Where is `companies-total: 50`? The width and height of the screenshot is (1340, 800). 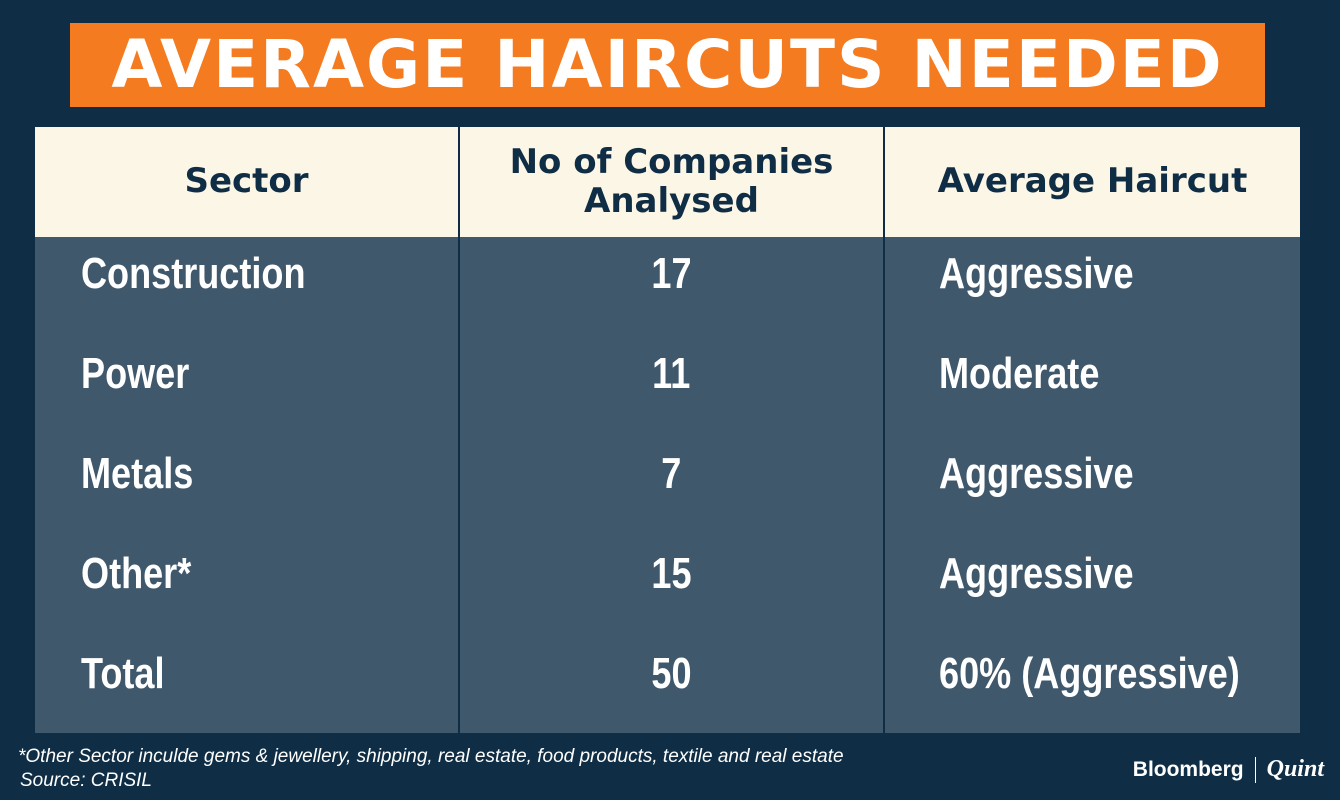 companies-total: 50 is located at coordinates (671, 673).